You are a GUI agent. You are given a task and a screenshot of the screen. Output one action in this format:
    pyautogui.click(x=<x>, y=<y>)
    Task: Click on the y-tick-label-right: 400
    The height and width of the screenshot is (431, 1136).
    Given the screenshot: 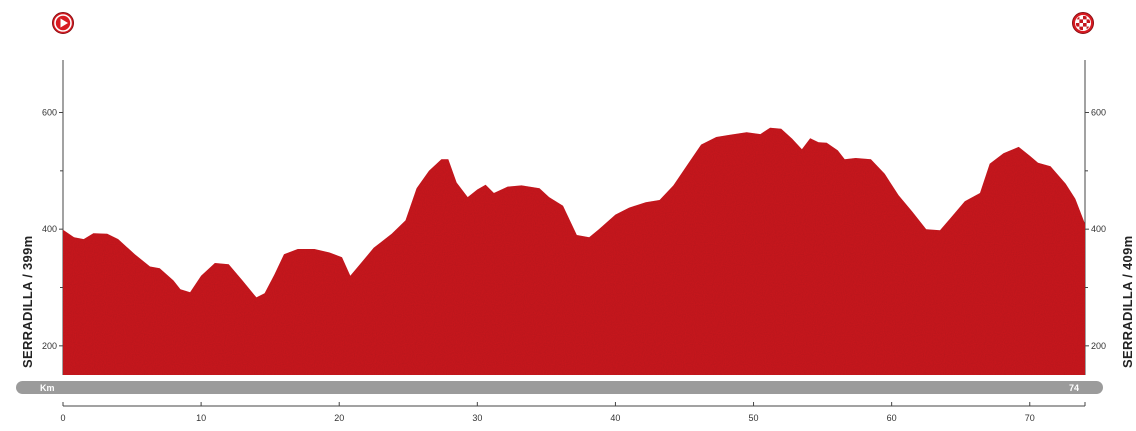 What is the action you would take?
    pyautogui.click(x=1098, y=229)
    